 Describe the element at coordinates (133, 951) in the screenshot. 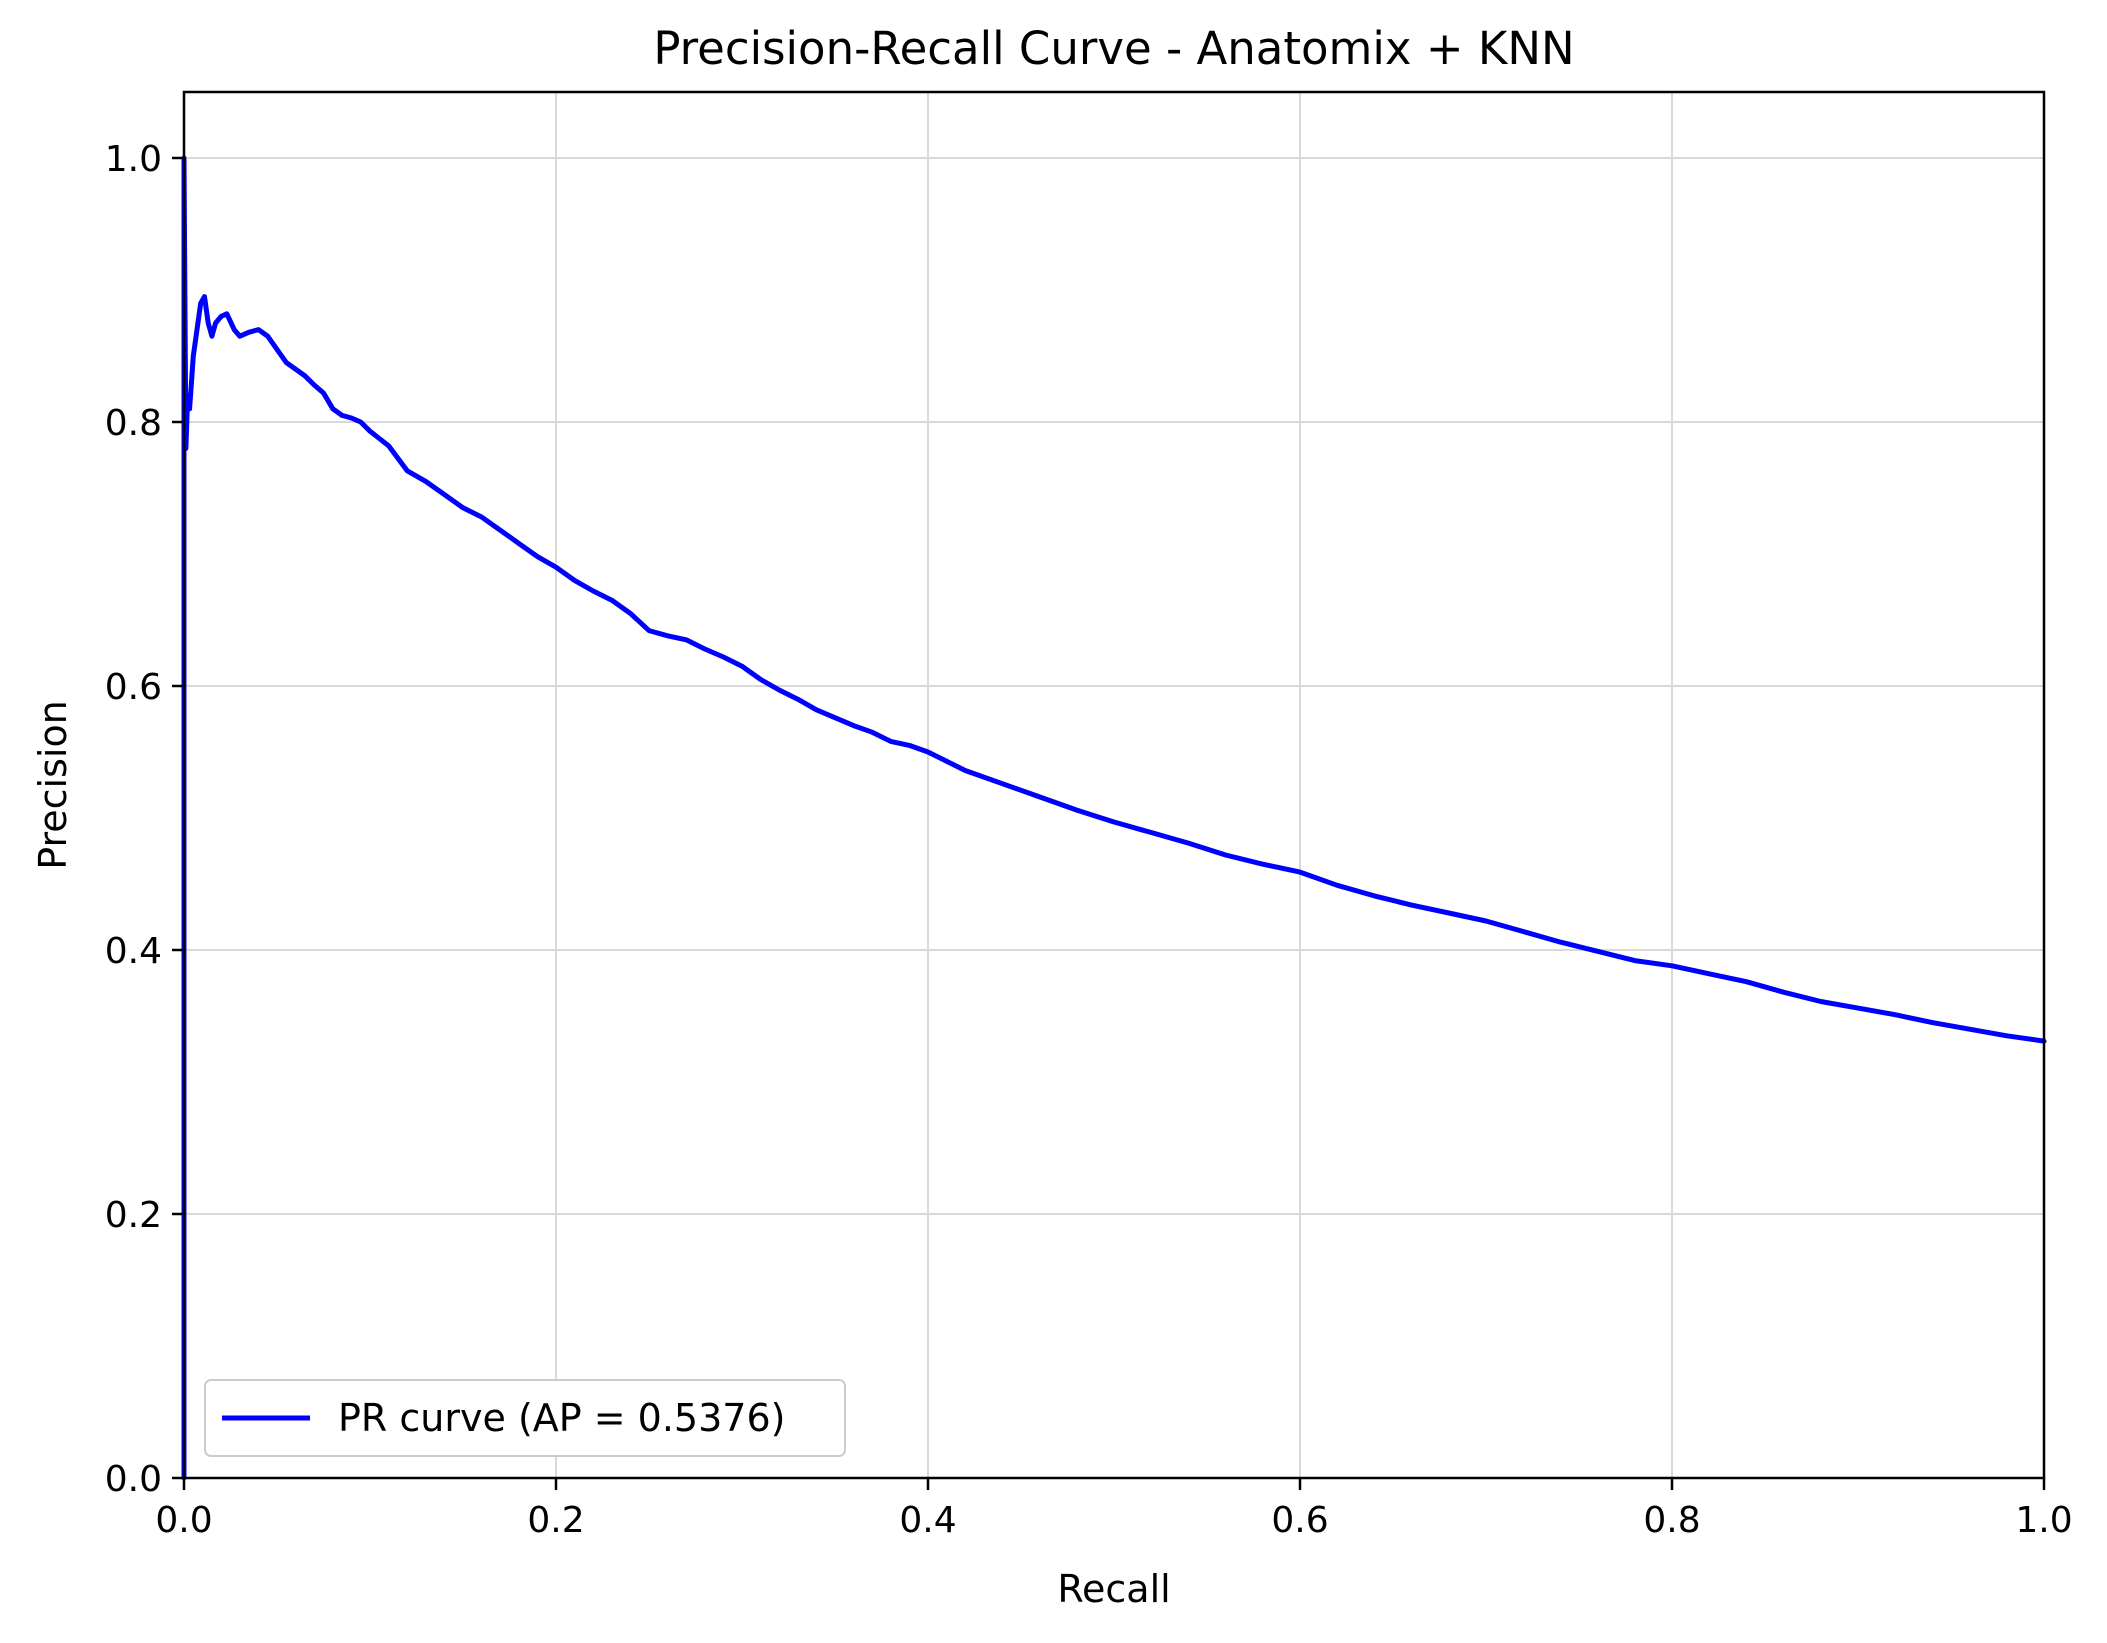

I see `y-tick-label: 0.4` at that location.